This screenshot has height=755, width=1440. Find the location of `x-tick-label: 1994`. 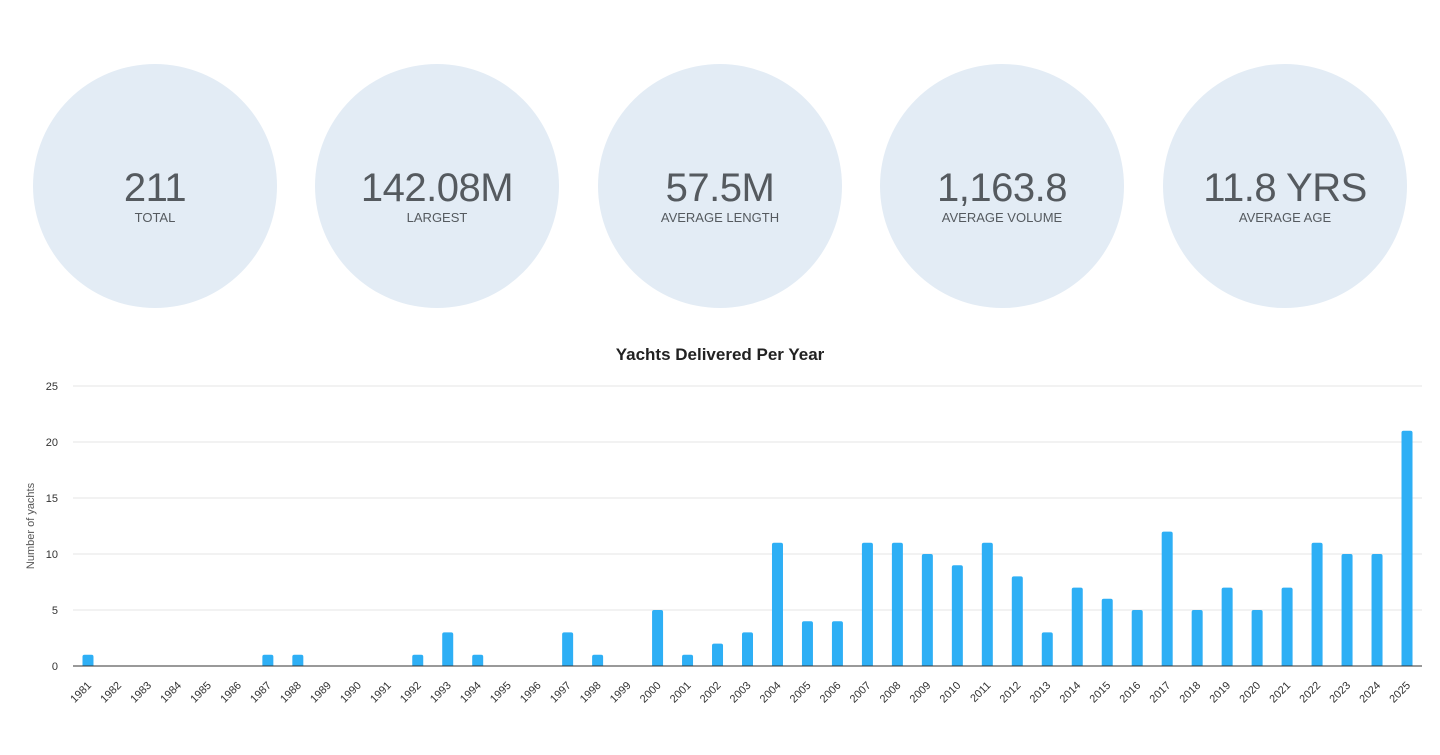

x-tick-label: 1994 is located at coordinates (471, 693).